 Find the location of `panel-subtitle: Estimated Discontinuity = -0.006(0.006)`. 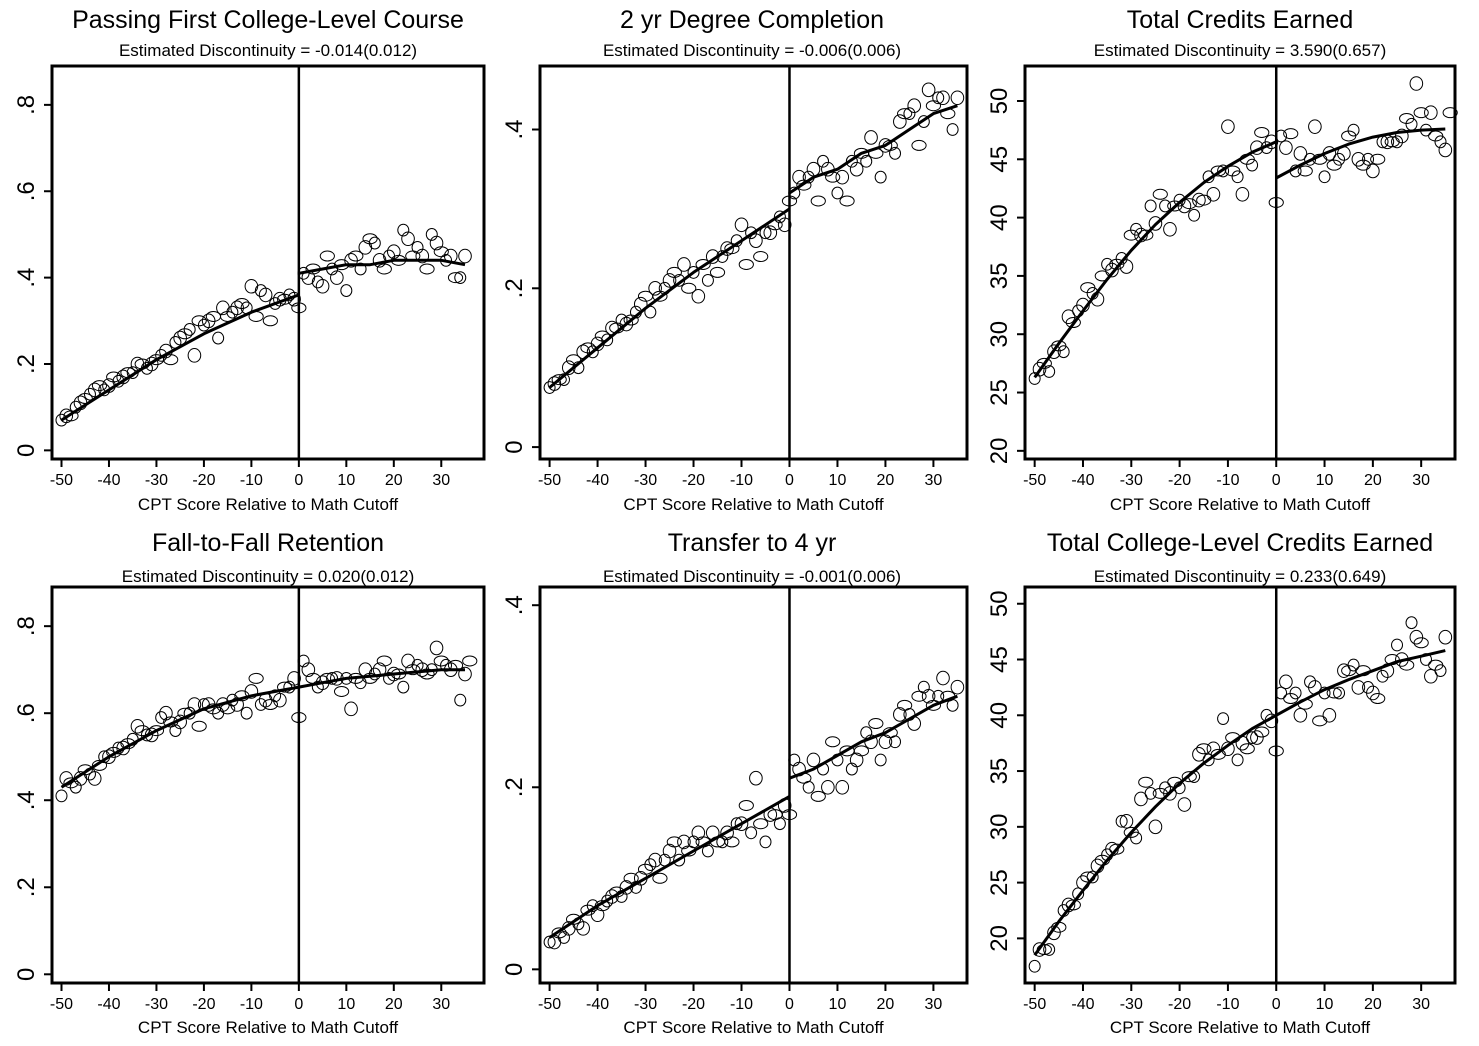

panel-subtitle: Estimated Discontinuity = -0.006(0.006) is located at coordinates (752, 50).